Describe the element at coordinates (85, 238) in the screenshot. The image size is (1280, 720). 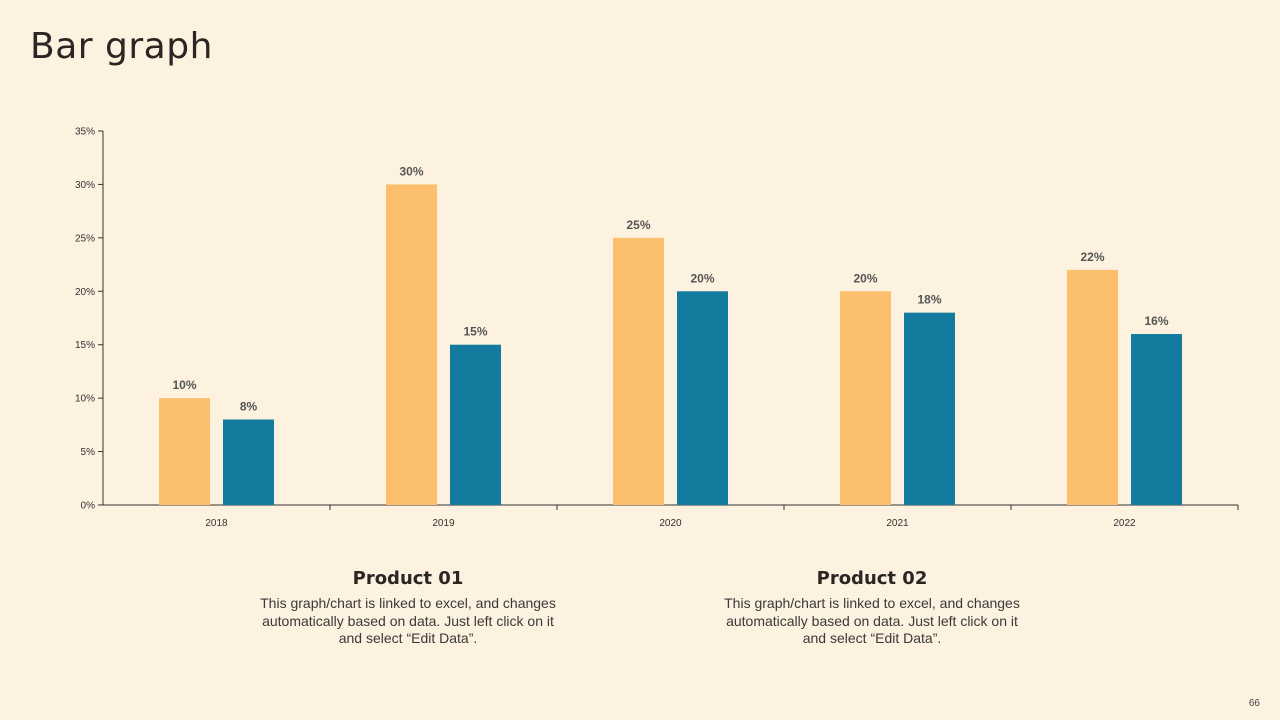
I see `y-tick-label: 25%` at that location.